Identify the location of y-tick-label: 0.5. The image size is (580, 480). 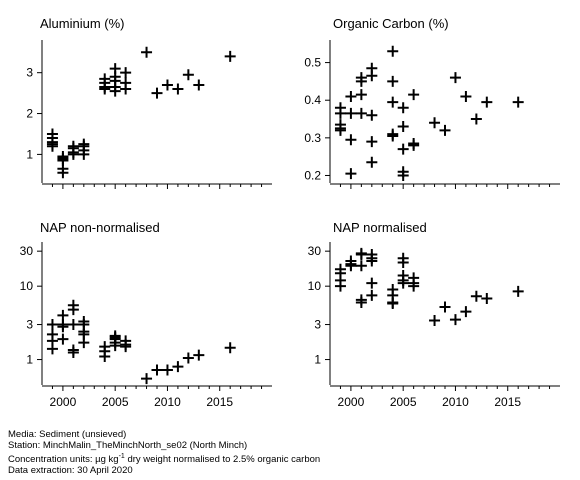
(312, 63).